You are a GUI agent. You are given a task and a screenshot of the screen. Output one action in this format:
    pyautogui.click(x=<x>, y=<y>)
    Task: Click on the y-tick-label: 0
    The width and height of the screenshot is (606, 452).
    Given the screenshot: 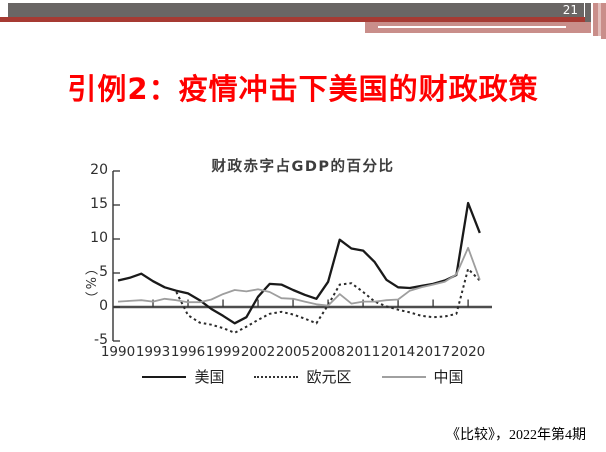 What is the action you would take?
    pyautogui.click(x=103, y=306)
    